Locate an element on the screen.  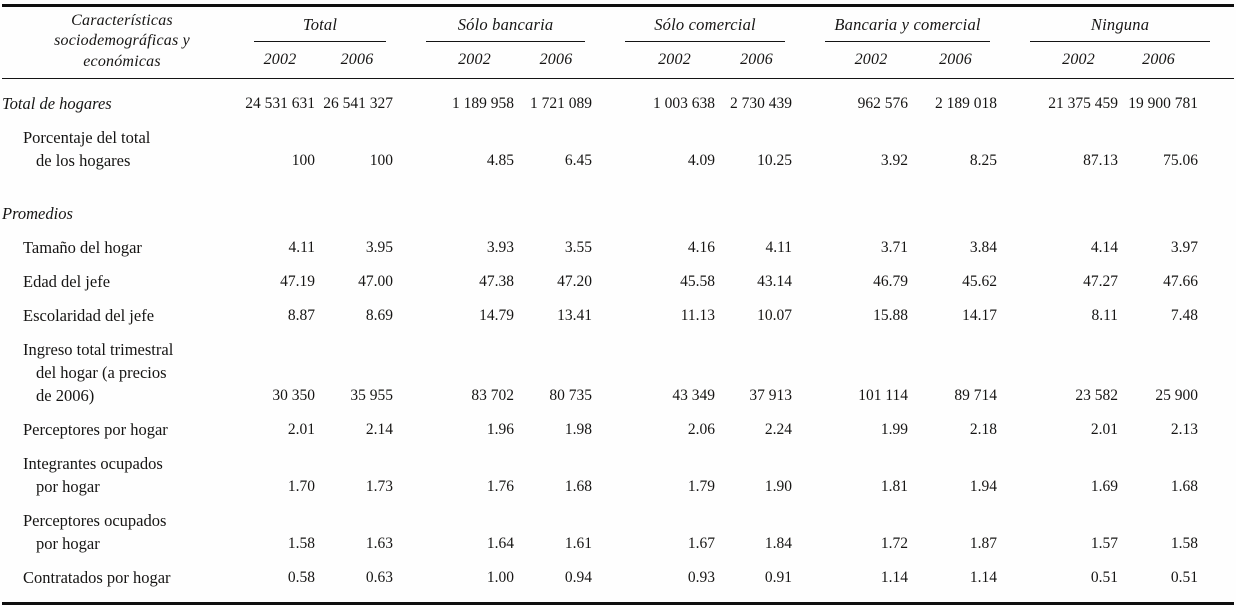
value-cell: 1.61 is located at coordinates (578, 544).